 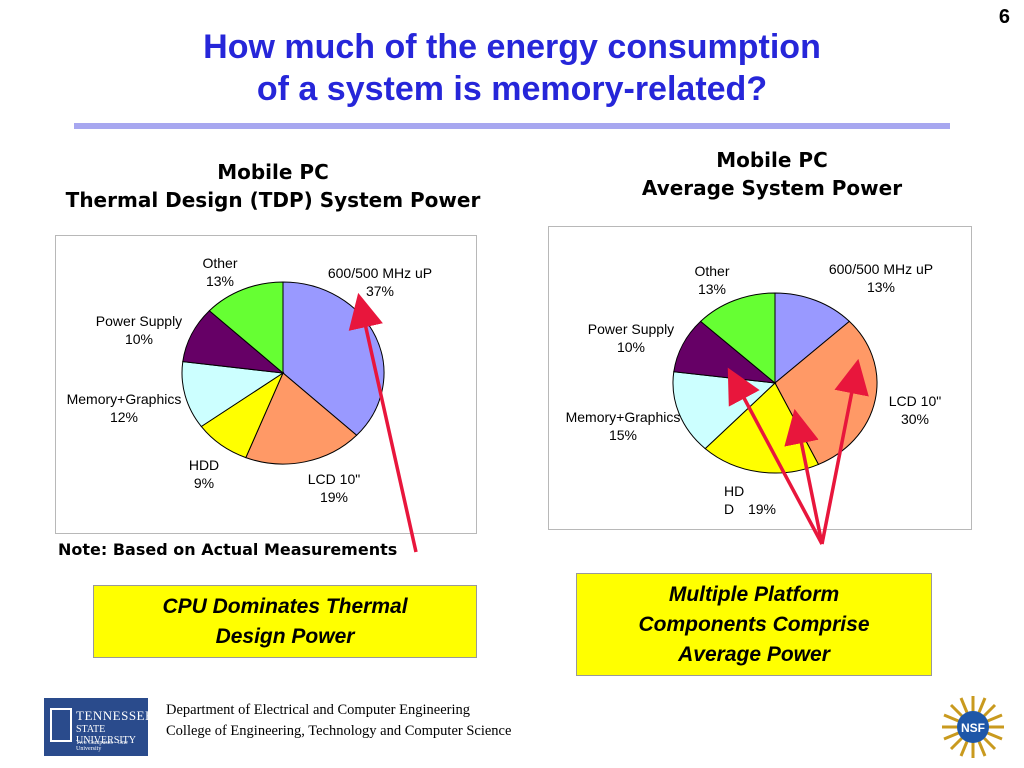 I want to click on tsu-logo-line-3: Two Campuses · One University, so click(x=102, y=746).